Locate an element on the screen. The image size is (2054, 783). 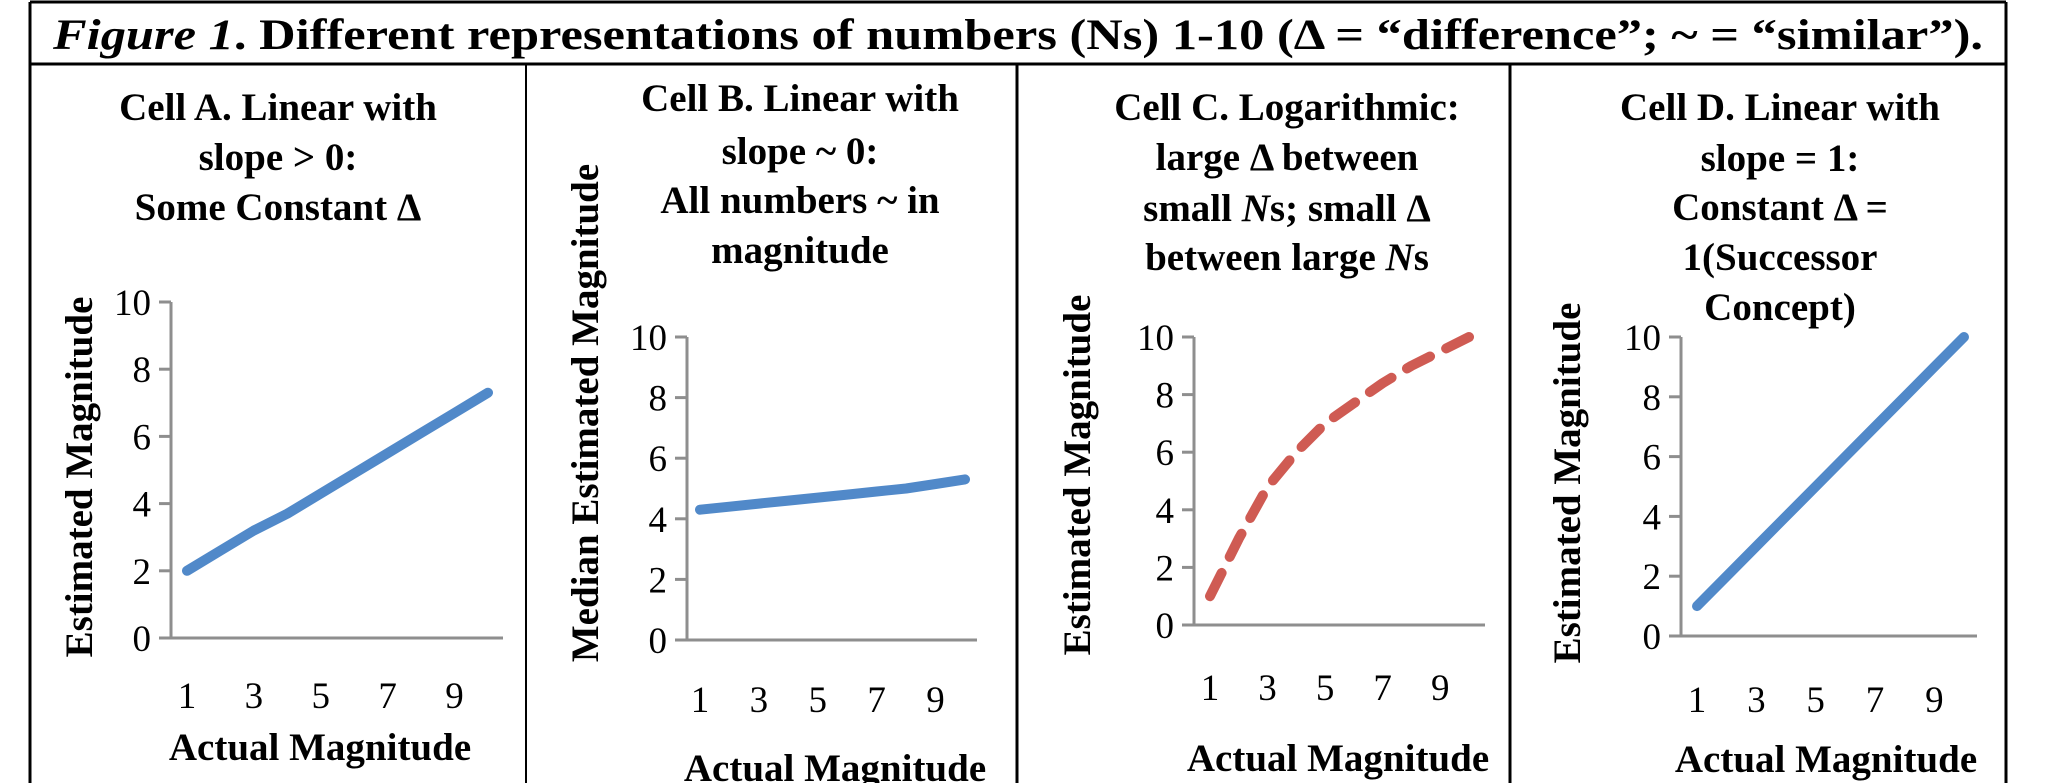
cell-title-line: All numbers ~ in is located at coordinates (800, 200).